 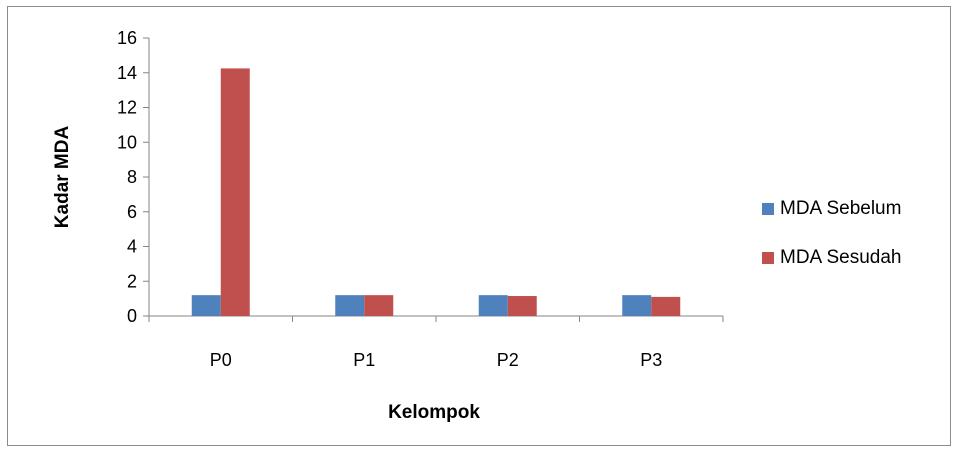 What do you see at coordinates (235, 192) in the screenshot?
I see `bar-sesudah-p0` at bounding box center [235, 192].